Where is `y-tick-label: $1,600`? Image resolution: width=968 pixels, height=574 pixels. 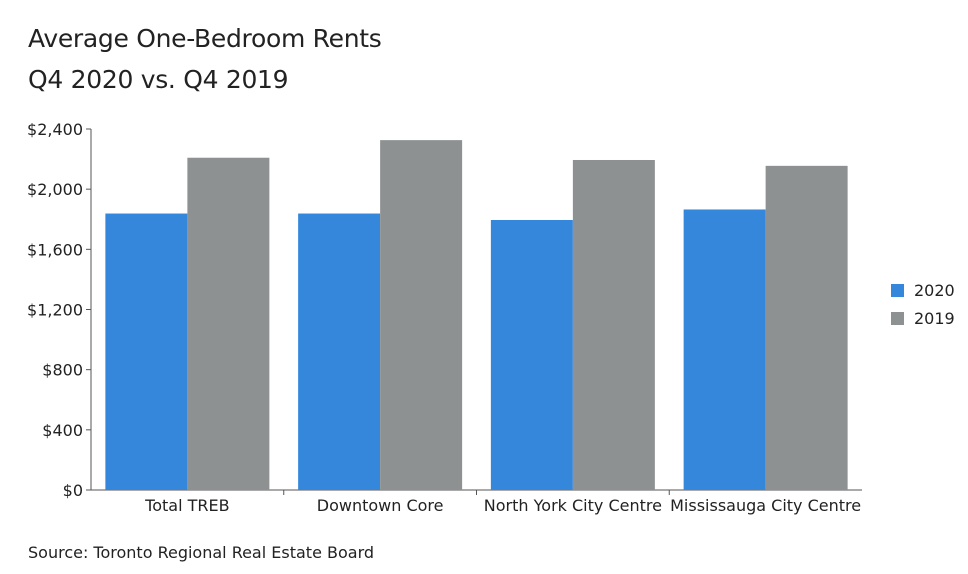 y-tick-label: $1,600 is located at coordinates (55, 249).